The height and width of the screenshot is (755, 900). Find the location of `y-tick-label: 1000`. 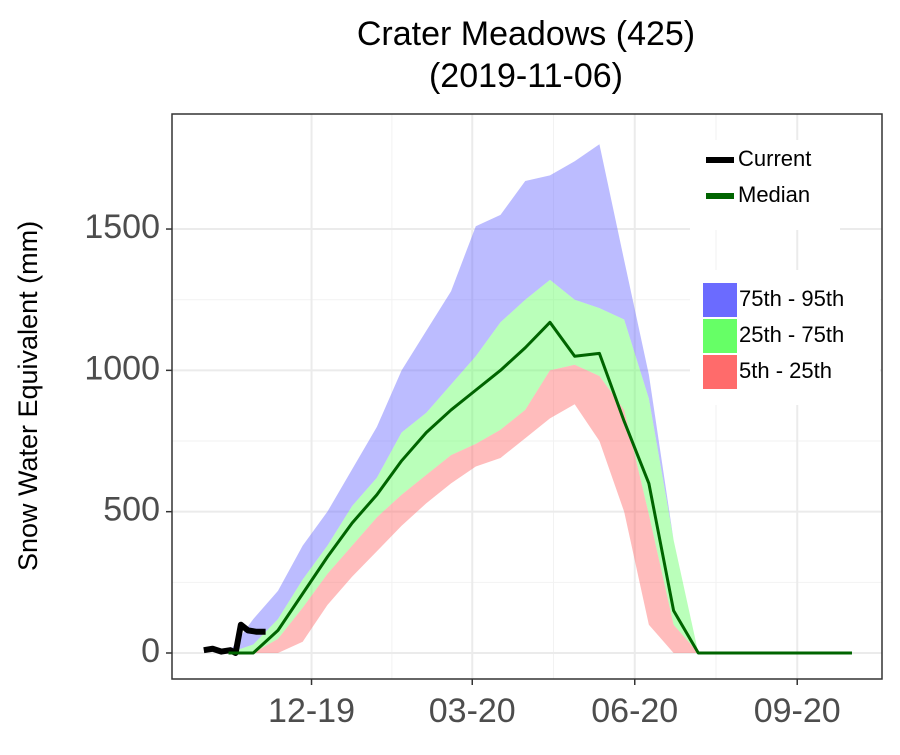

y-tick-label: 1000 is located at coordinates (122, 368).